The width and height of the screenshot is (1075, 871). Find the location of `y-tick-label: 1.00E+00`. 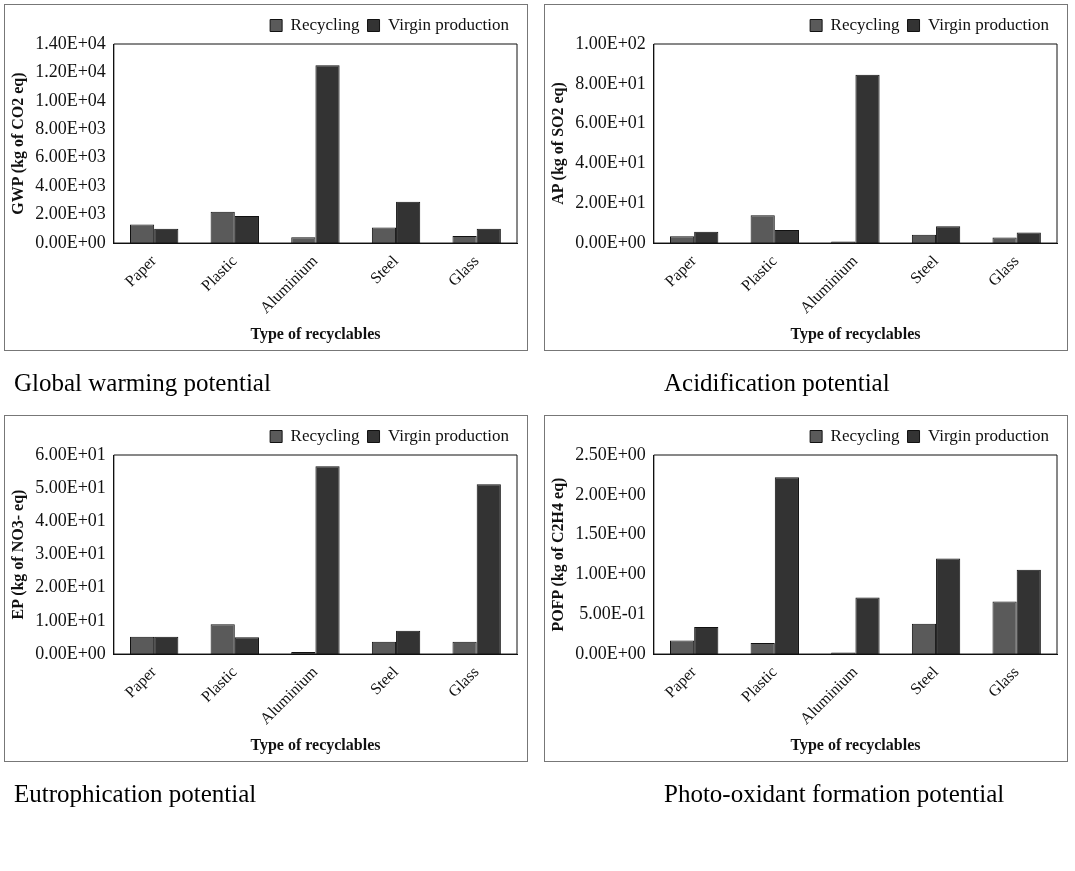

y-tick-label: 1.00E+00 is located at coordinates (610, 573).